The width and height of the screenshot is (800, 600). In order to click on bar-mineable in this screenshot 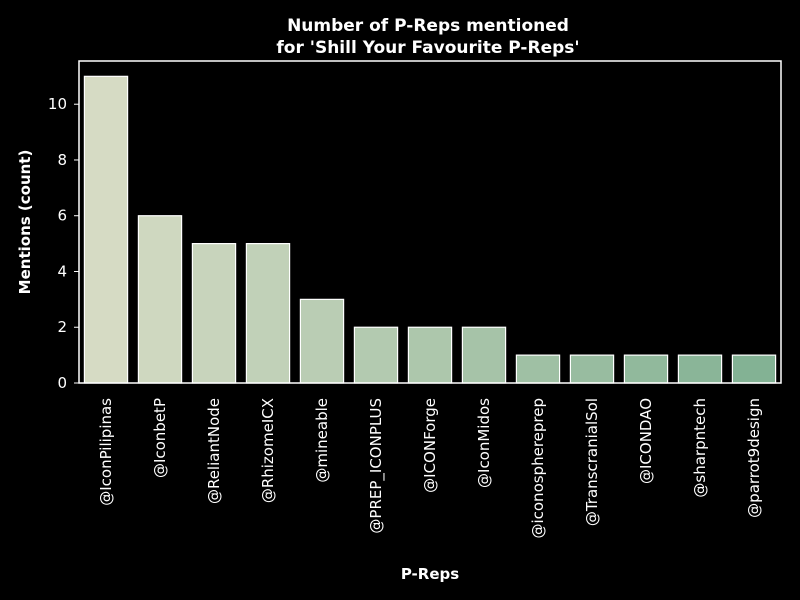, I will do `click(322, 341)`.